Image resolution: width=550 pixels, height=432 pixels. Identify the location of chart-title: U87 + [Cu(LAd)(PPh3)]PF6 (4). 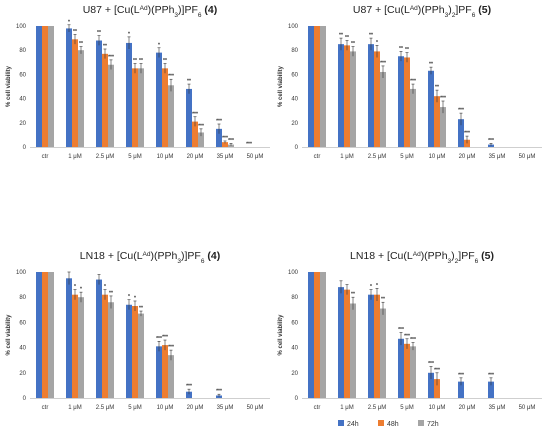
(150, 11).